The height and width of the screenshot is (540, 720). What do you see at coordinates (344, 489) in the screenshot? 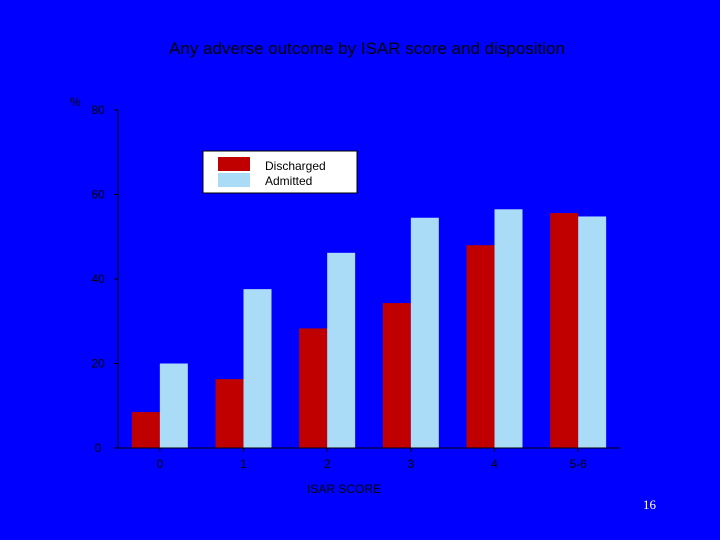
I see `x-axis-label: ISAR SCORE` at bounding box center [344, 489].